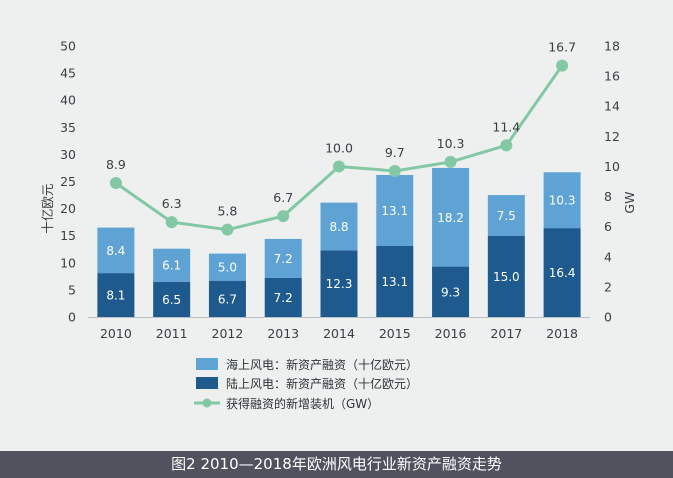 The width and height of the screenshot is (673, 478). What do you see at coordinates (207, 383) in the screenshot?
I see `legend-swatch-onshore` at bounding box center [207, 383].